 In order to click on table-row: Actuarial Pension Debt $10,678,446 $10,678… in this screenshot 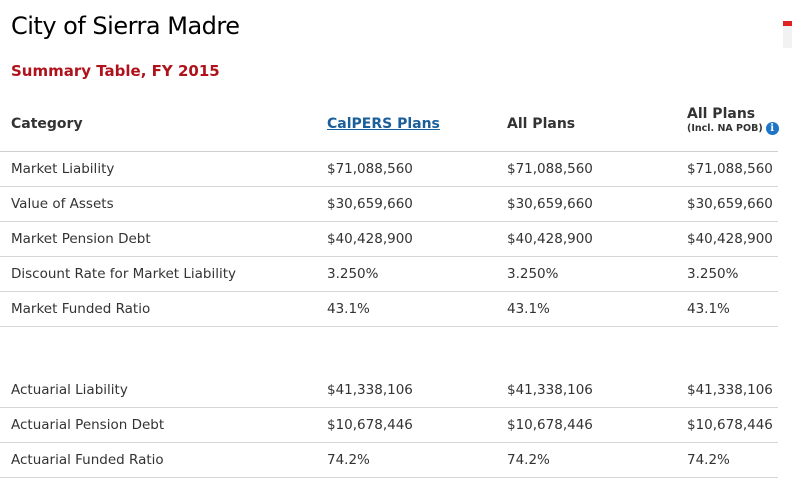, I will do `click(389, 425)`.